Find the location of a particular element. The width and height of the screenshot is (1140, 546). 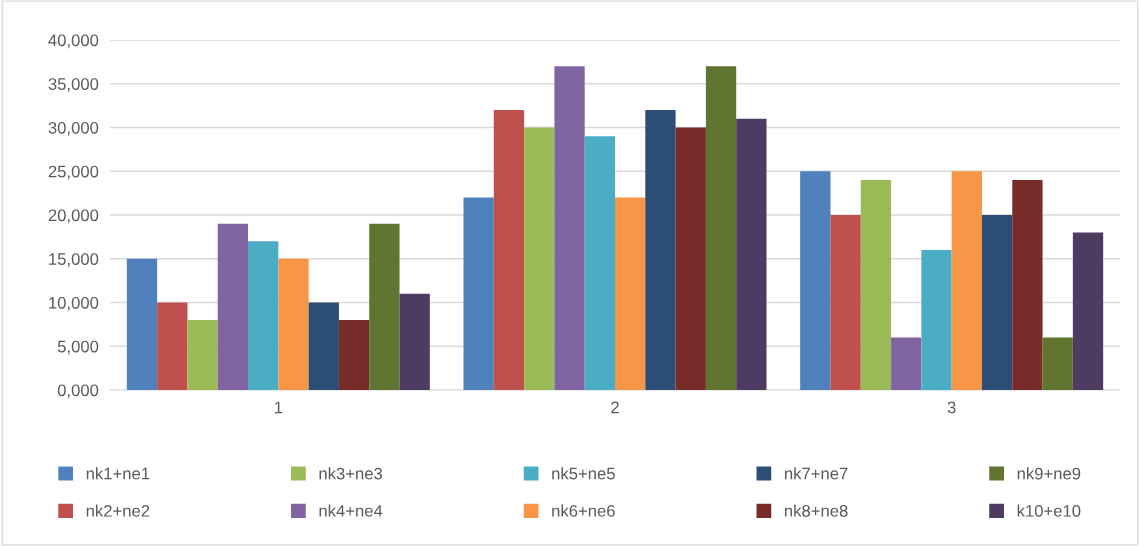

legend-label: nk8+ne8 is located at coordinates (816, 510).